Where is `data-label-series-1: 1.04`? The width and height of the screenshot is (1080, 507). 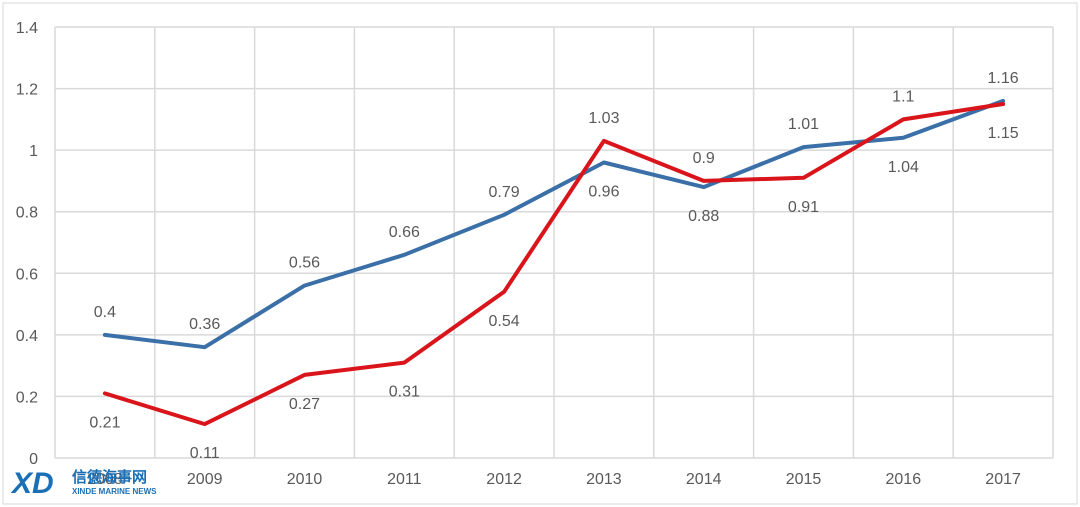 data-label-series-1: 1.04 is located at coordinates (903, 167).